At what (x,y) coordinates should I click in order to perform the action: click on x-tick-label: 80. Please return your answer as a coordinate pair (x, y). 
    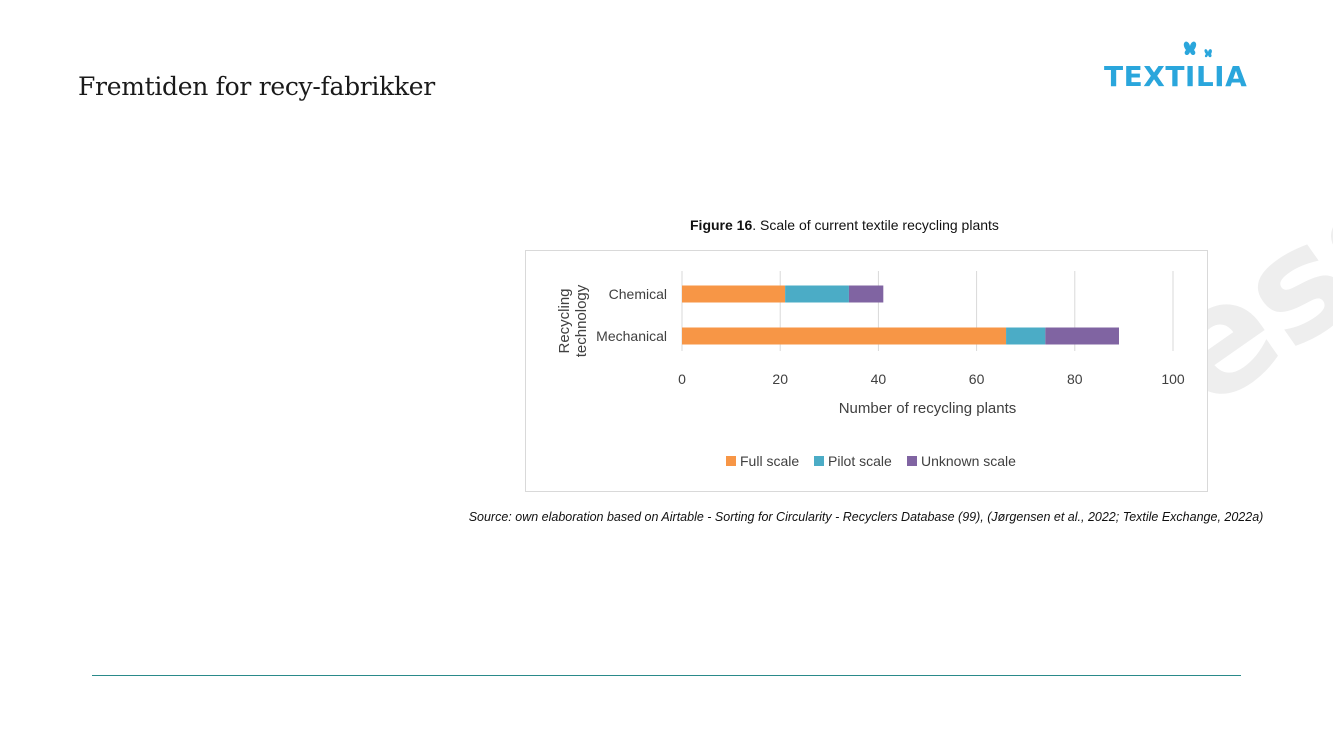
    Looking at the image, I should click on (1075, 379).